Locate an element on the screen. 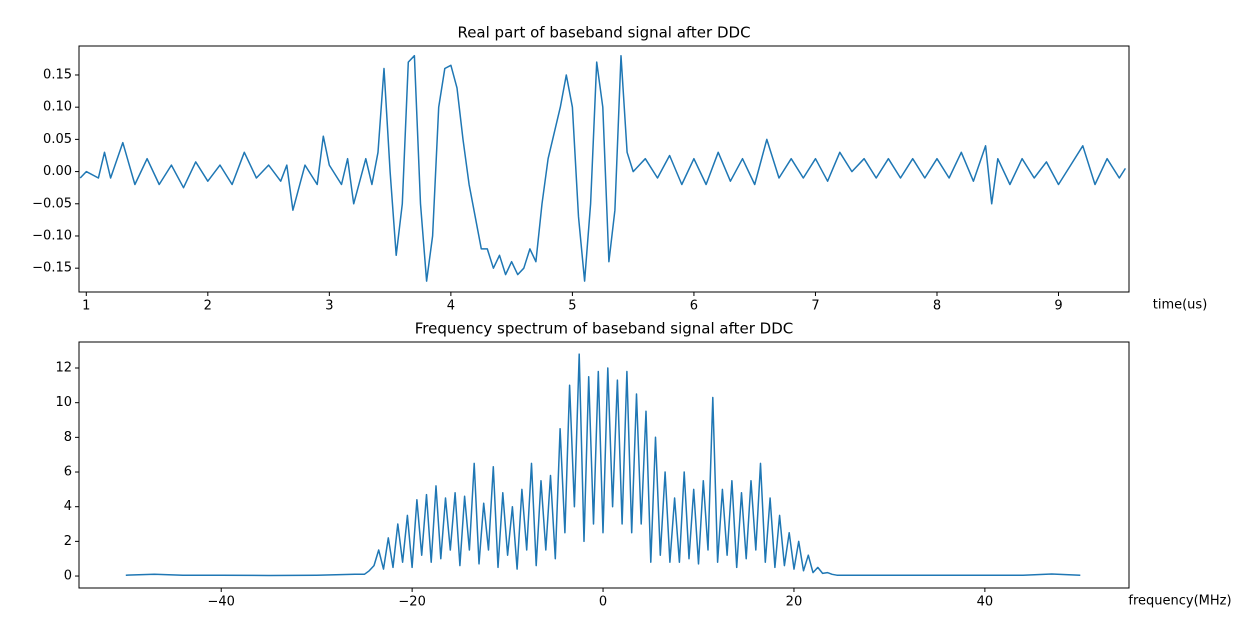  y-tick-label: 0.00 is located at coordinates (57, 171).